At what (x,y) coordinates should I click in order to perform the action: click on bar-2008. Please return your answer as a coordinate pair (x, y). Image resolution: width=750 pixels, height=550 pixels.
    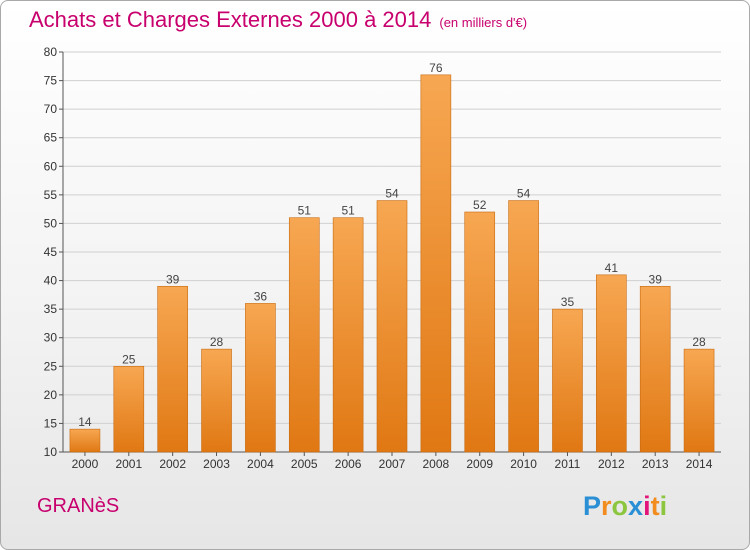
    Looking at the image, I should click on (436, 263).